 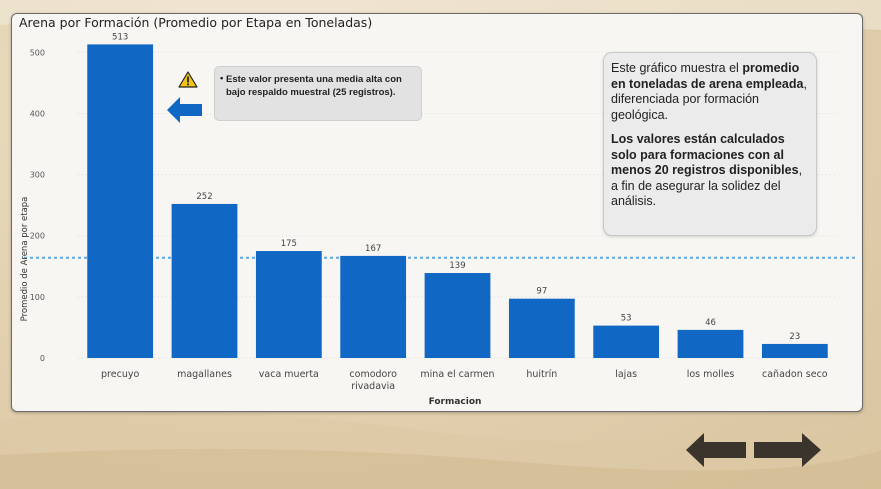 I want to click on y-tick-label: 200, so click(x=37, y=236).